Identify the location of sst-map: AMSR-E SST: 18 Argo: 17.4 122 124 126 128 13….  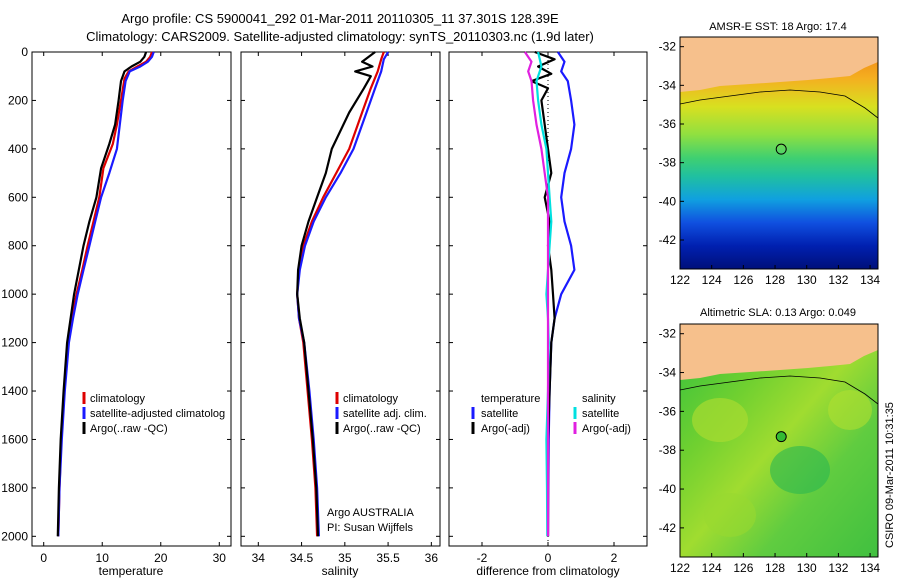
(770, 154).